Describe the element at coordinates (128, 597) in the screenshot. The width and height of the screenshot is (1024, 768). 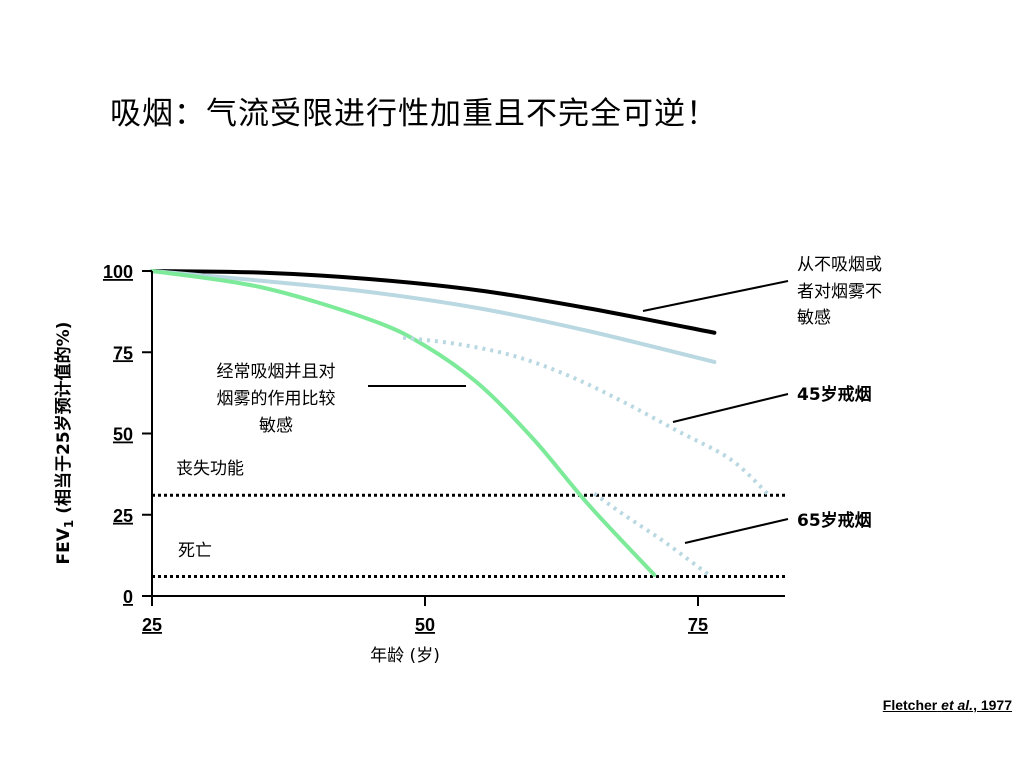
I see `y-tick-label-0: 0` at that location.